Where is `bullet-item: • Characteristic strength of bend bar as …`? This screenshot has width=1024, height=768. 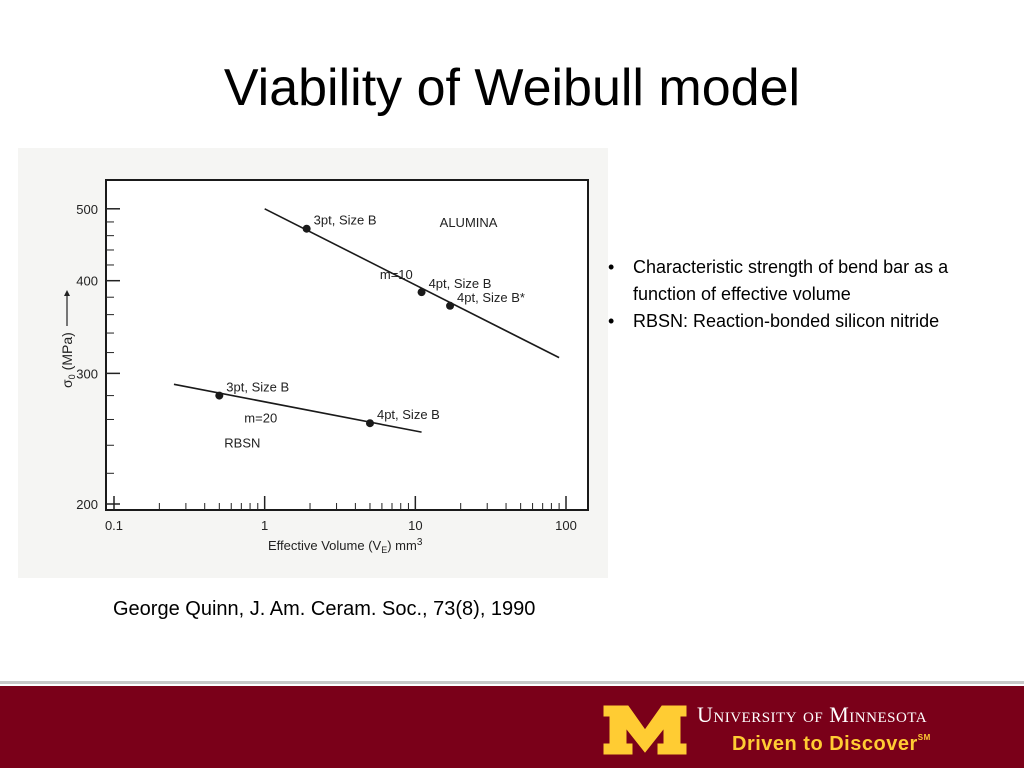
bullet-item: • Characteristic strength of bend bar as … is located at coordinates (811, 281).